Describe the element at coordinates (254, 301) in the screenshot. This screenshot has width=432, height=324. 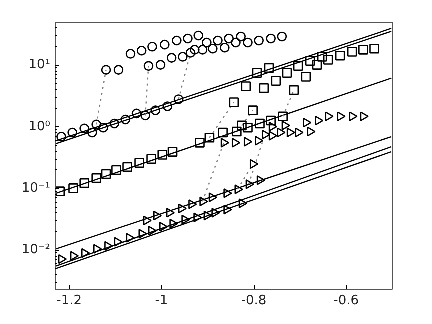
I see `x-tick-label: -0.8` at that location.